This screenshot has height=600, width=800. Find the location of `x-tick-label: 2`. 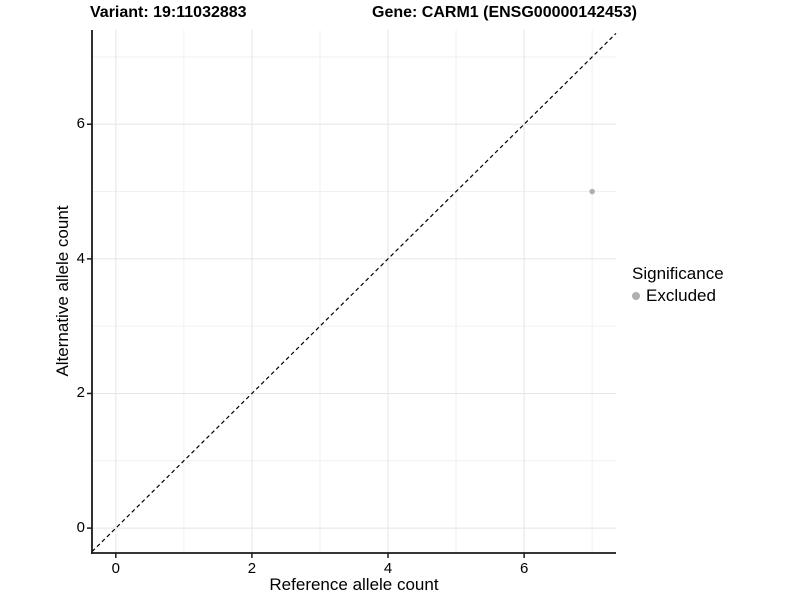

x-tick-label: 2 is located at coordinates (252, 568).